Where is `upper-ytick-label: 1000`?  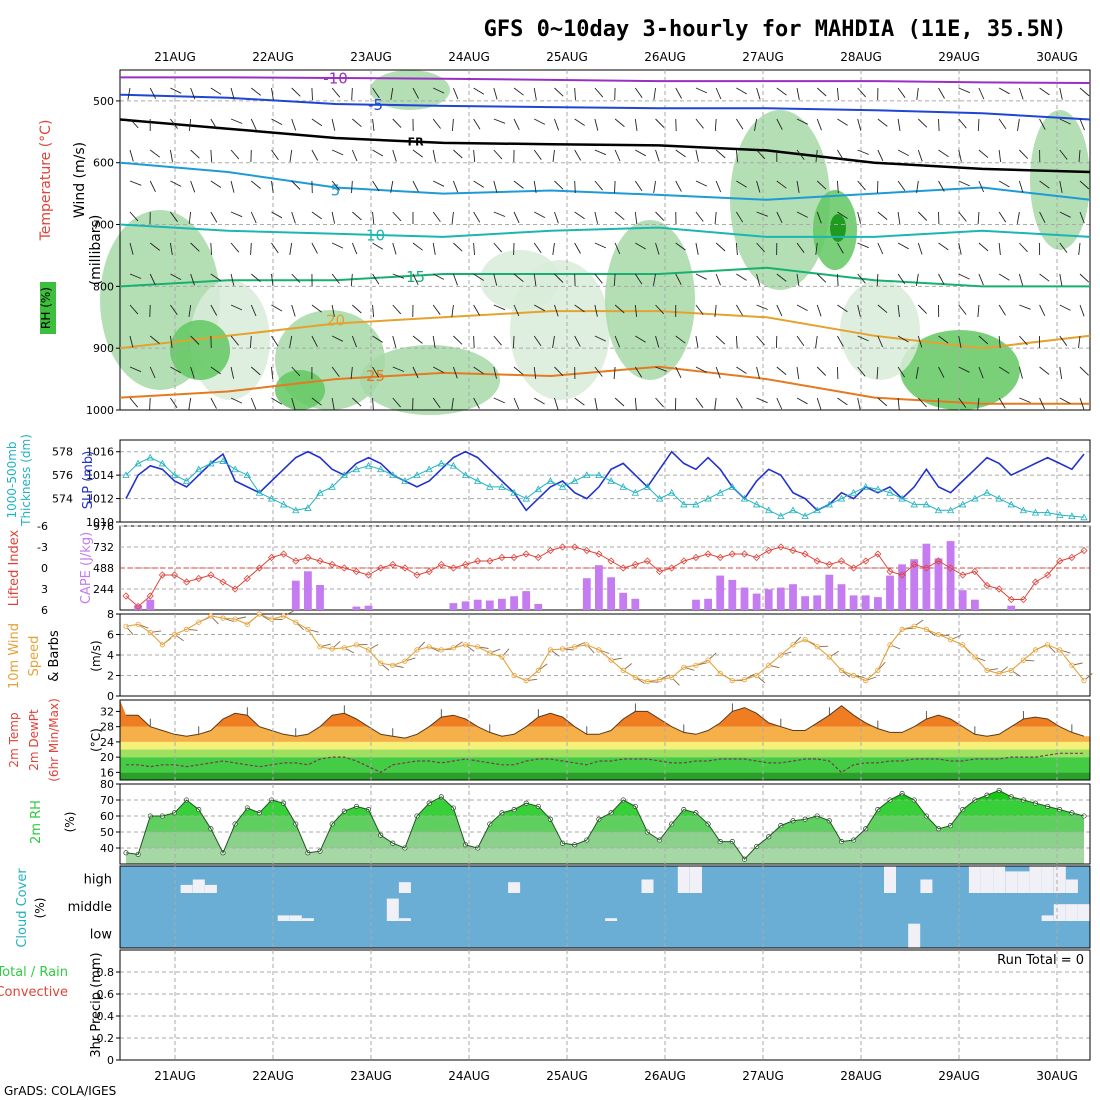 upper-ytick-label: 1000 is located at coordinates (100, 410).